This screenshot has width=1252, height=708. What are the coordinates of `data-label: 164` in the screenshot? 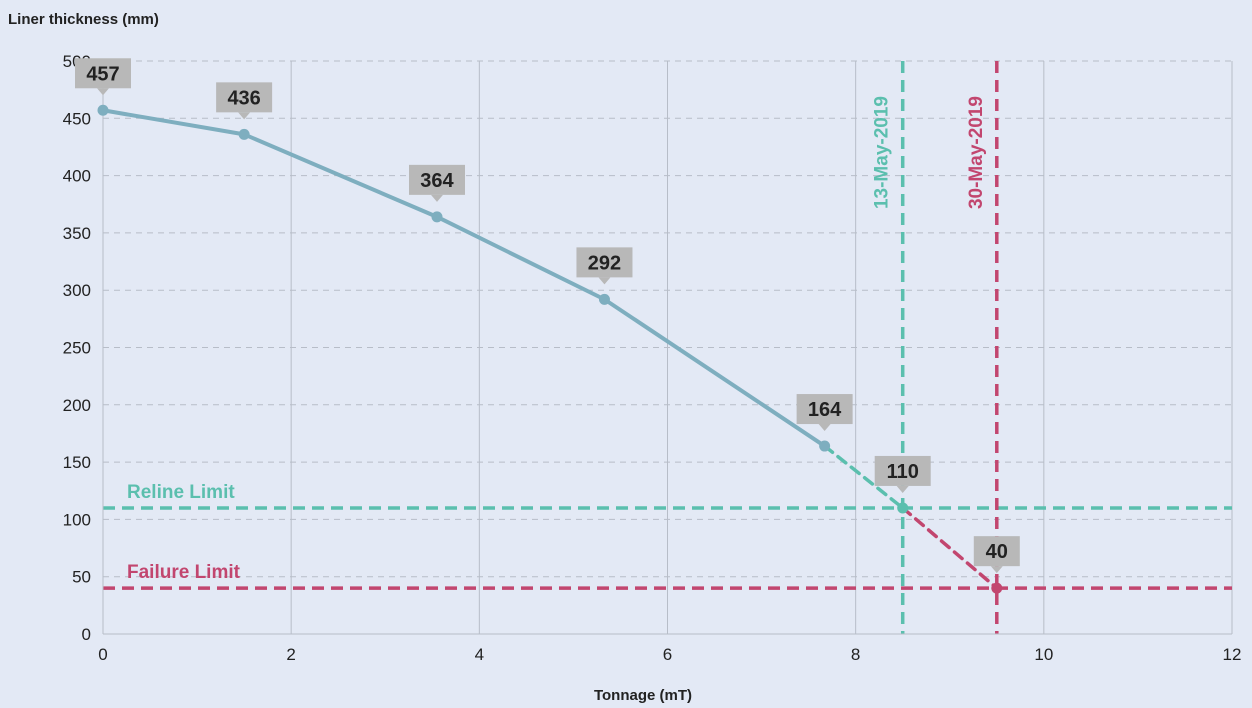 It's located at (825, 410).